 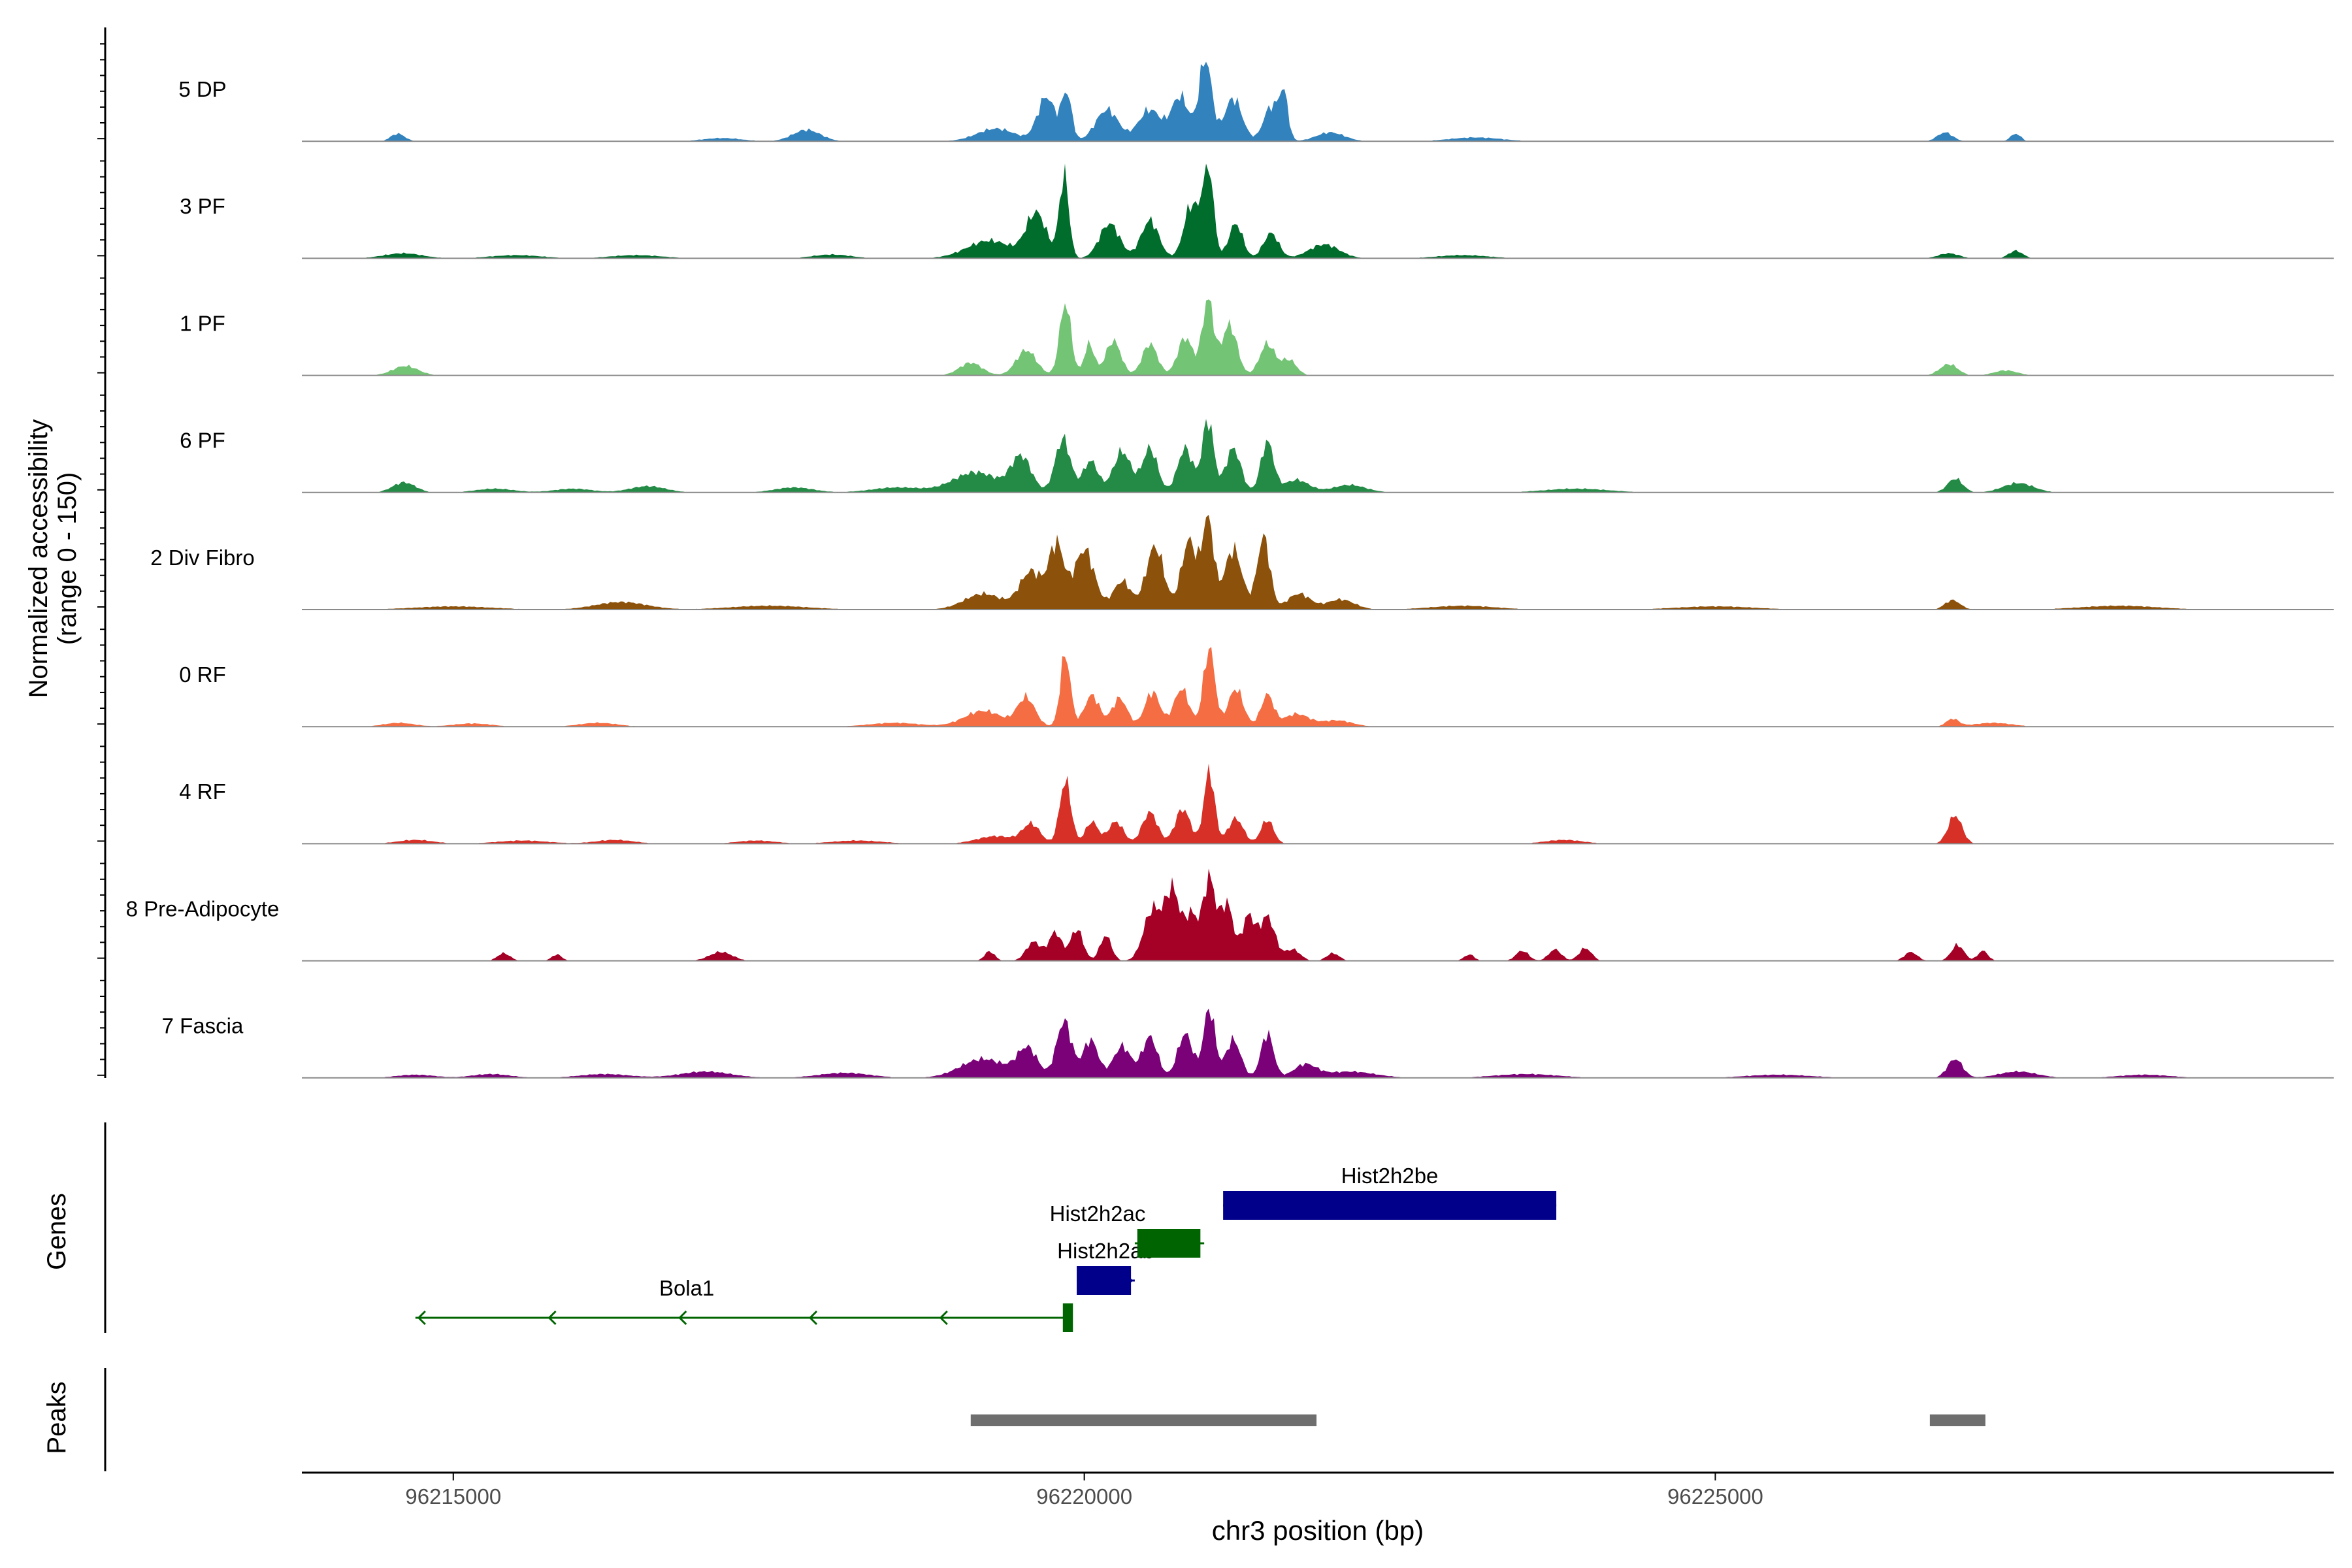 What do you see at coordinates (1318, 101) in the screenshot?
I see `accessibility-area-5-dp` at bounding box center [1318, 101].